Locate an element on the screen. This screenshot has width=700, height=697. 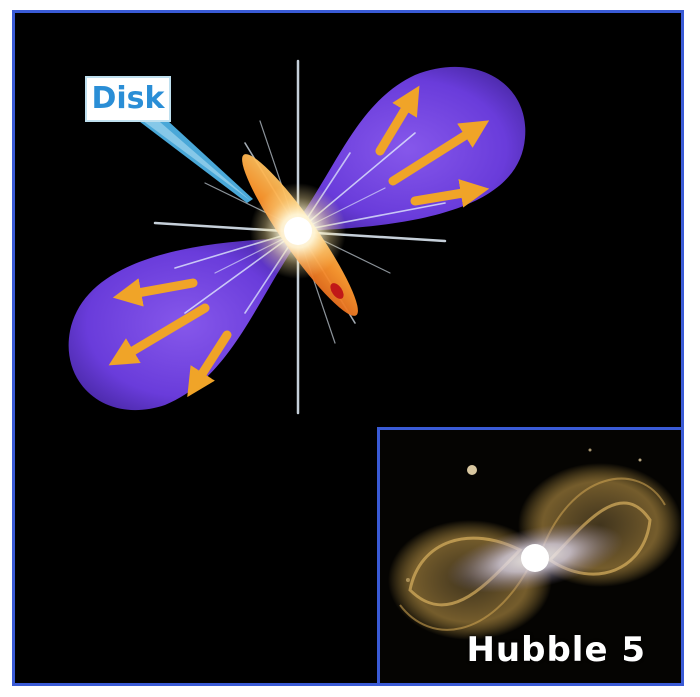
disk-pointer is located at coordinates (188, 156).